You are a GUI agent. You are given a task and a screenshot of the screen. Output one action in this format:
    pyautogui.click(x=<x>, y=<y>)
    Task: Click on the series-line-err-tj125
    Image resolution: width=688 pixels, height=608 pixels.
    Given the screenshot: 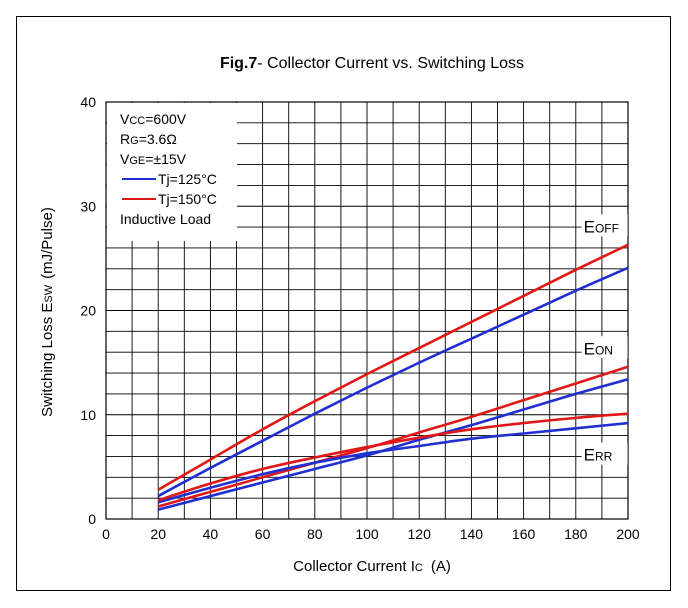 What is the action you would take?
    pyautogui.click(x=393, y=462)
    